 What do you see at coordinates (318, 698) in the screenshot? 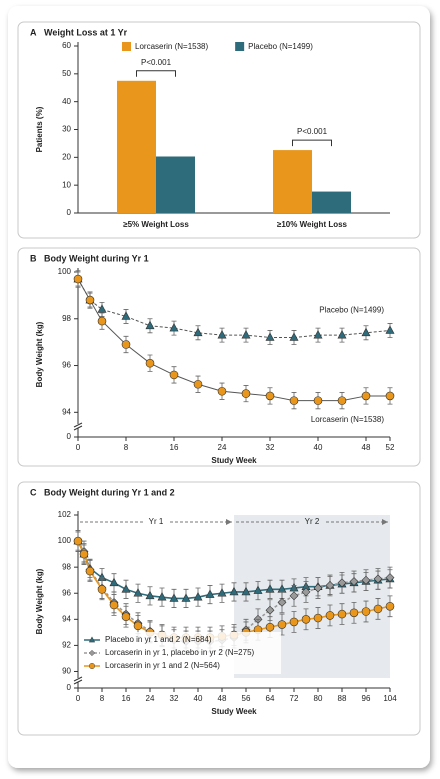
I see `x-tick-label: 80` at bounding box center [318, 698].